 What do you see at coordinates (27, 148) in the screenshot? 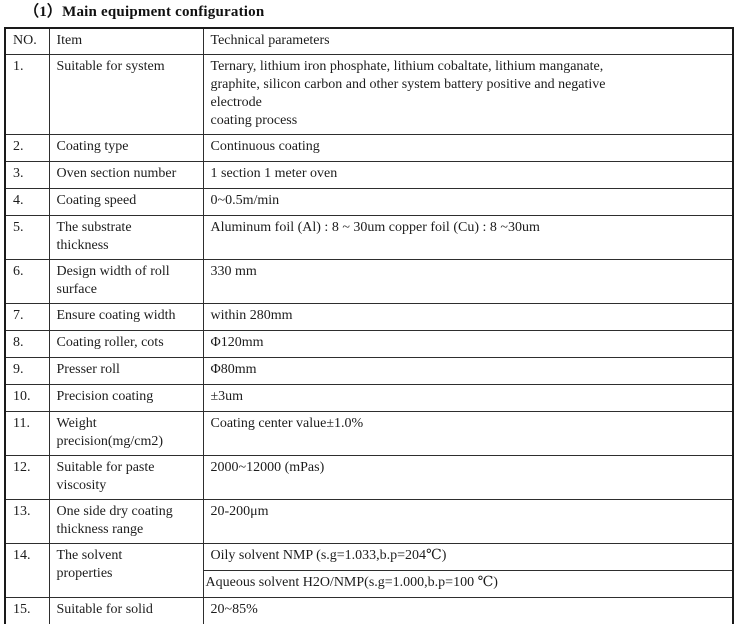
I see `cell-no: 2.` at bounding box center [27, 148].